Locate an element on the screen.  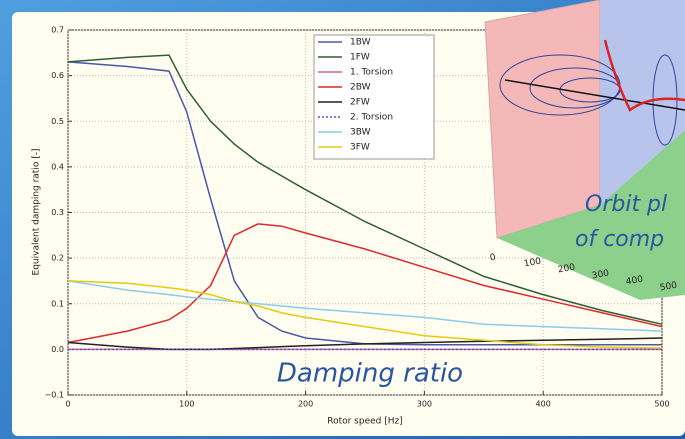
legend-label: 3FW is located at coordinates (360, 148).